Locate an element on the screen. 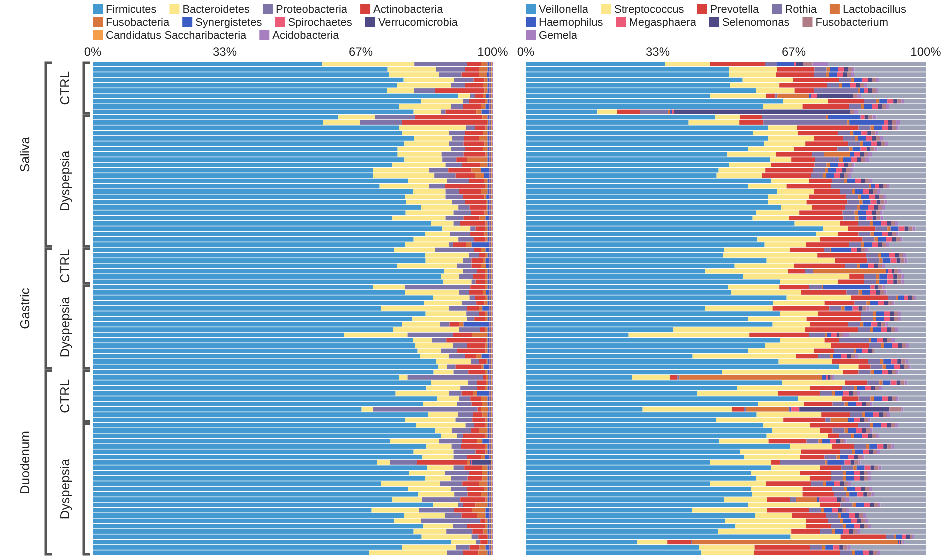 This screenshot has width=944, height=560. legend-label: Lactobacillus is located at coordinates (875, 10).